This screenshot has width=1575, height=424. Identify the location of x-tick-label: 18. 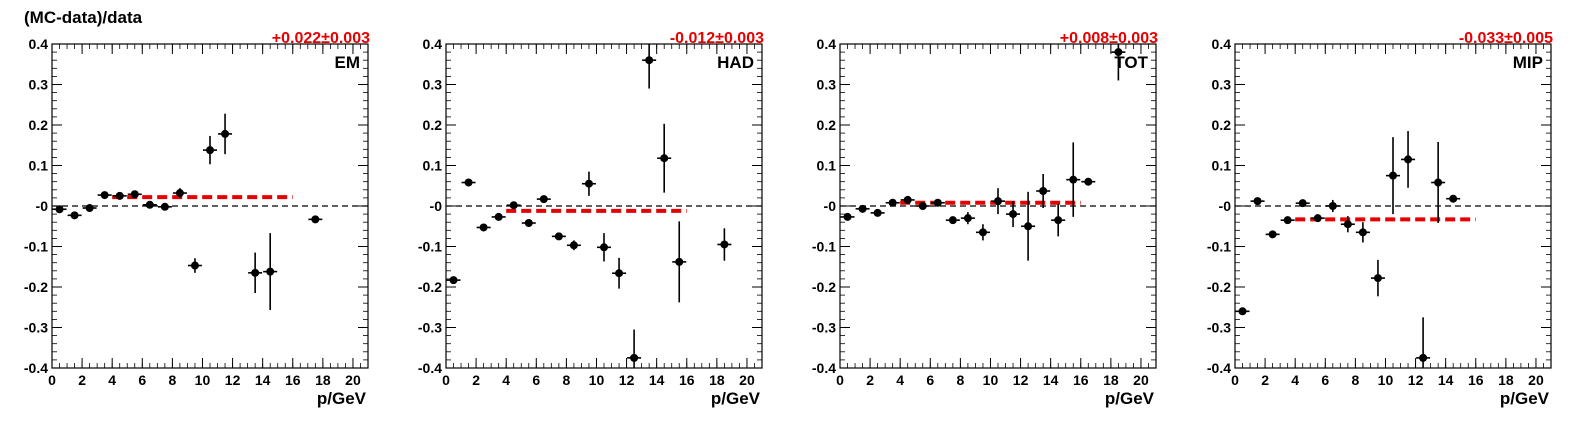
(1506, 380).